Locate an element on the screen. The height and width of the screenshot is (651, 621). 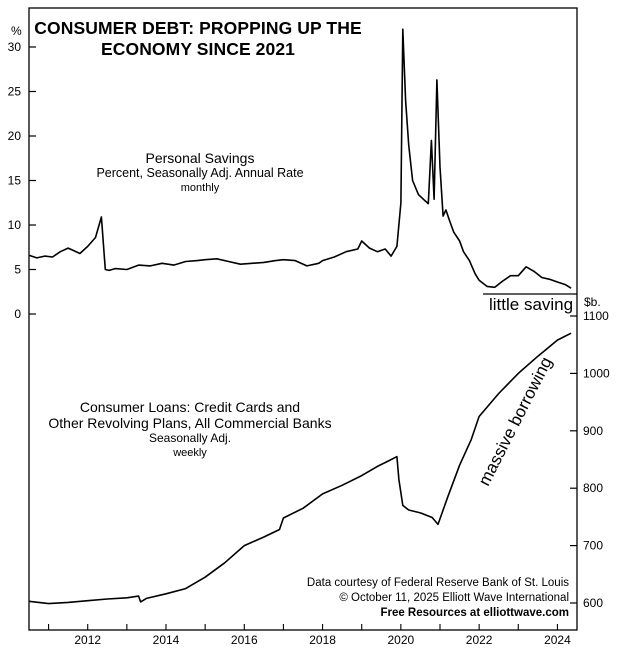
savings-y-tick-label: 30 is located at coordinates (15, 47).